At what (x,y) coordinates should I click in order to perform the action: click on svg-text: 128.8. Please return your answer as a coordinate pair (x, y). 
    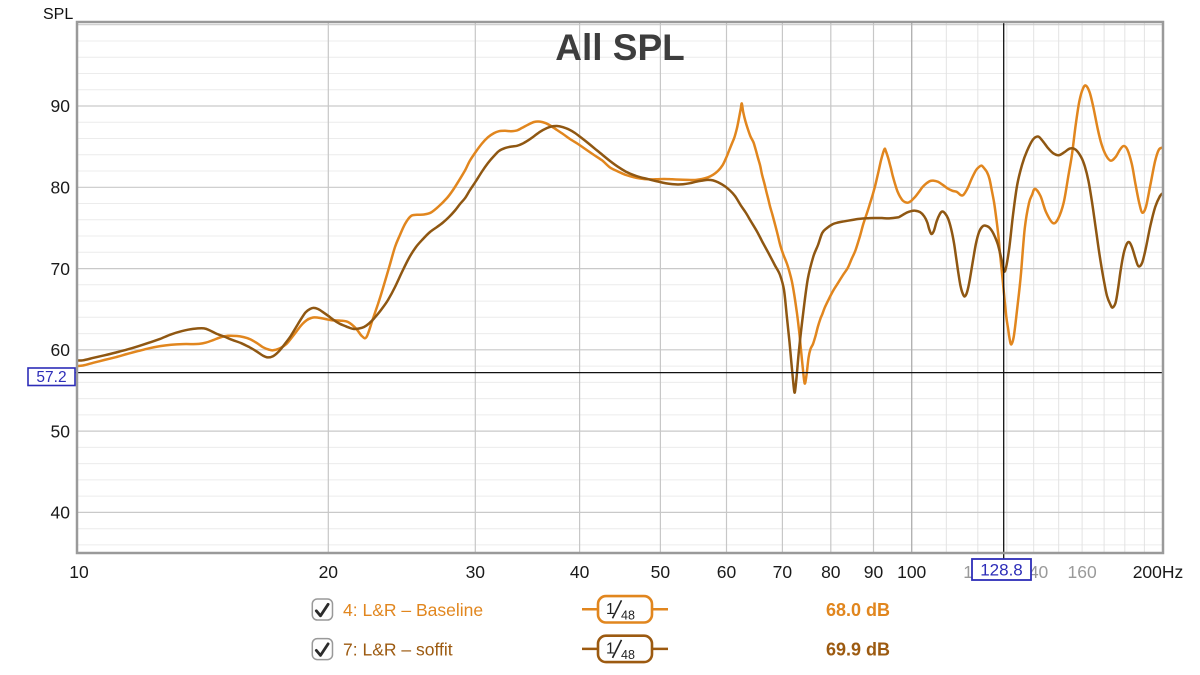
    Looking at the image, I should click on (1001, 570).